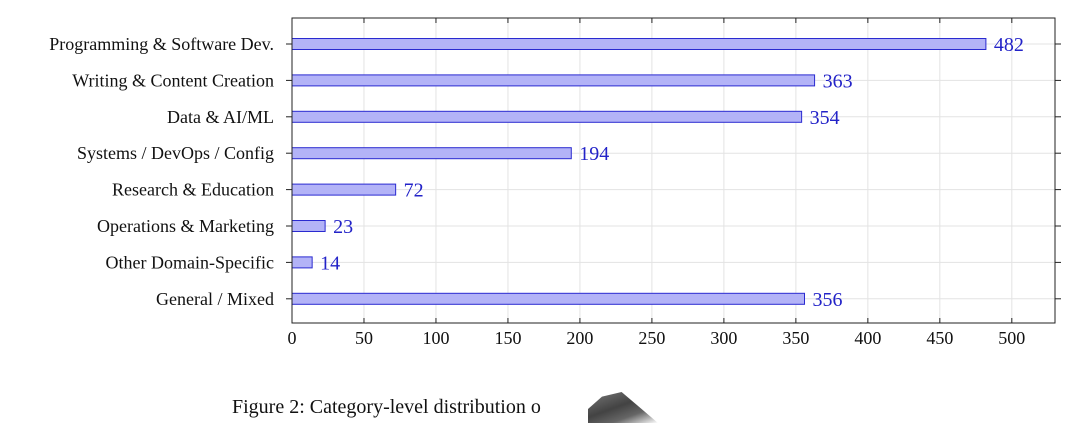 This screenshot has height=423, width=1080. I want to click on redaction-smudge, so click(623, 407).